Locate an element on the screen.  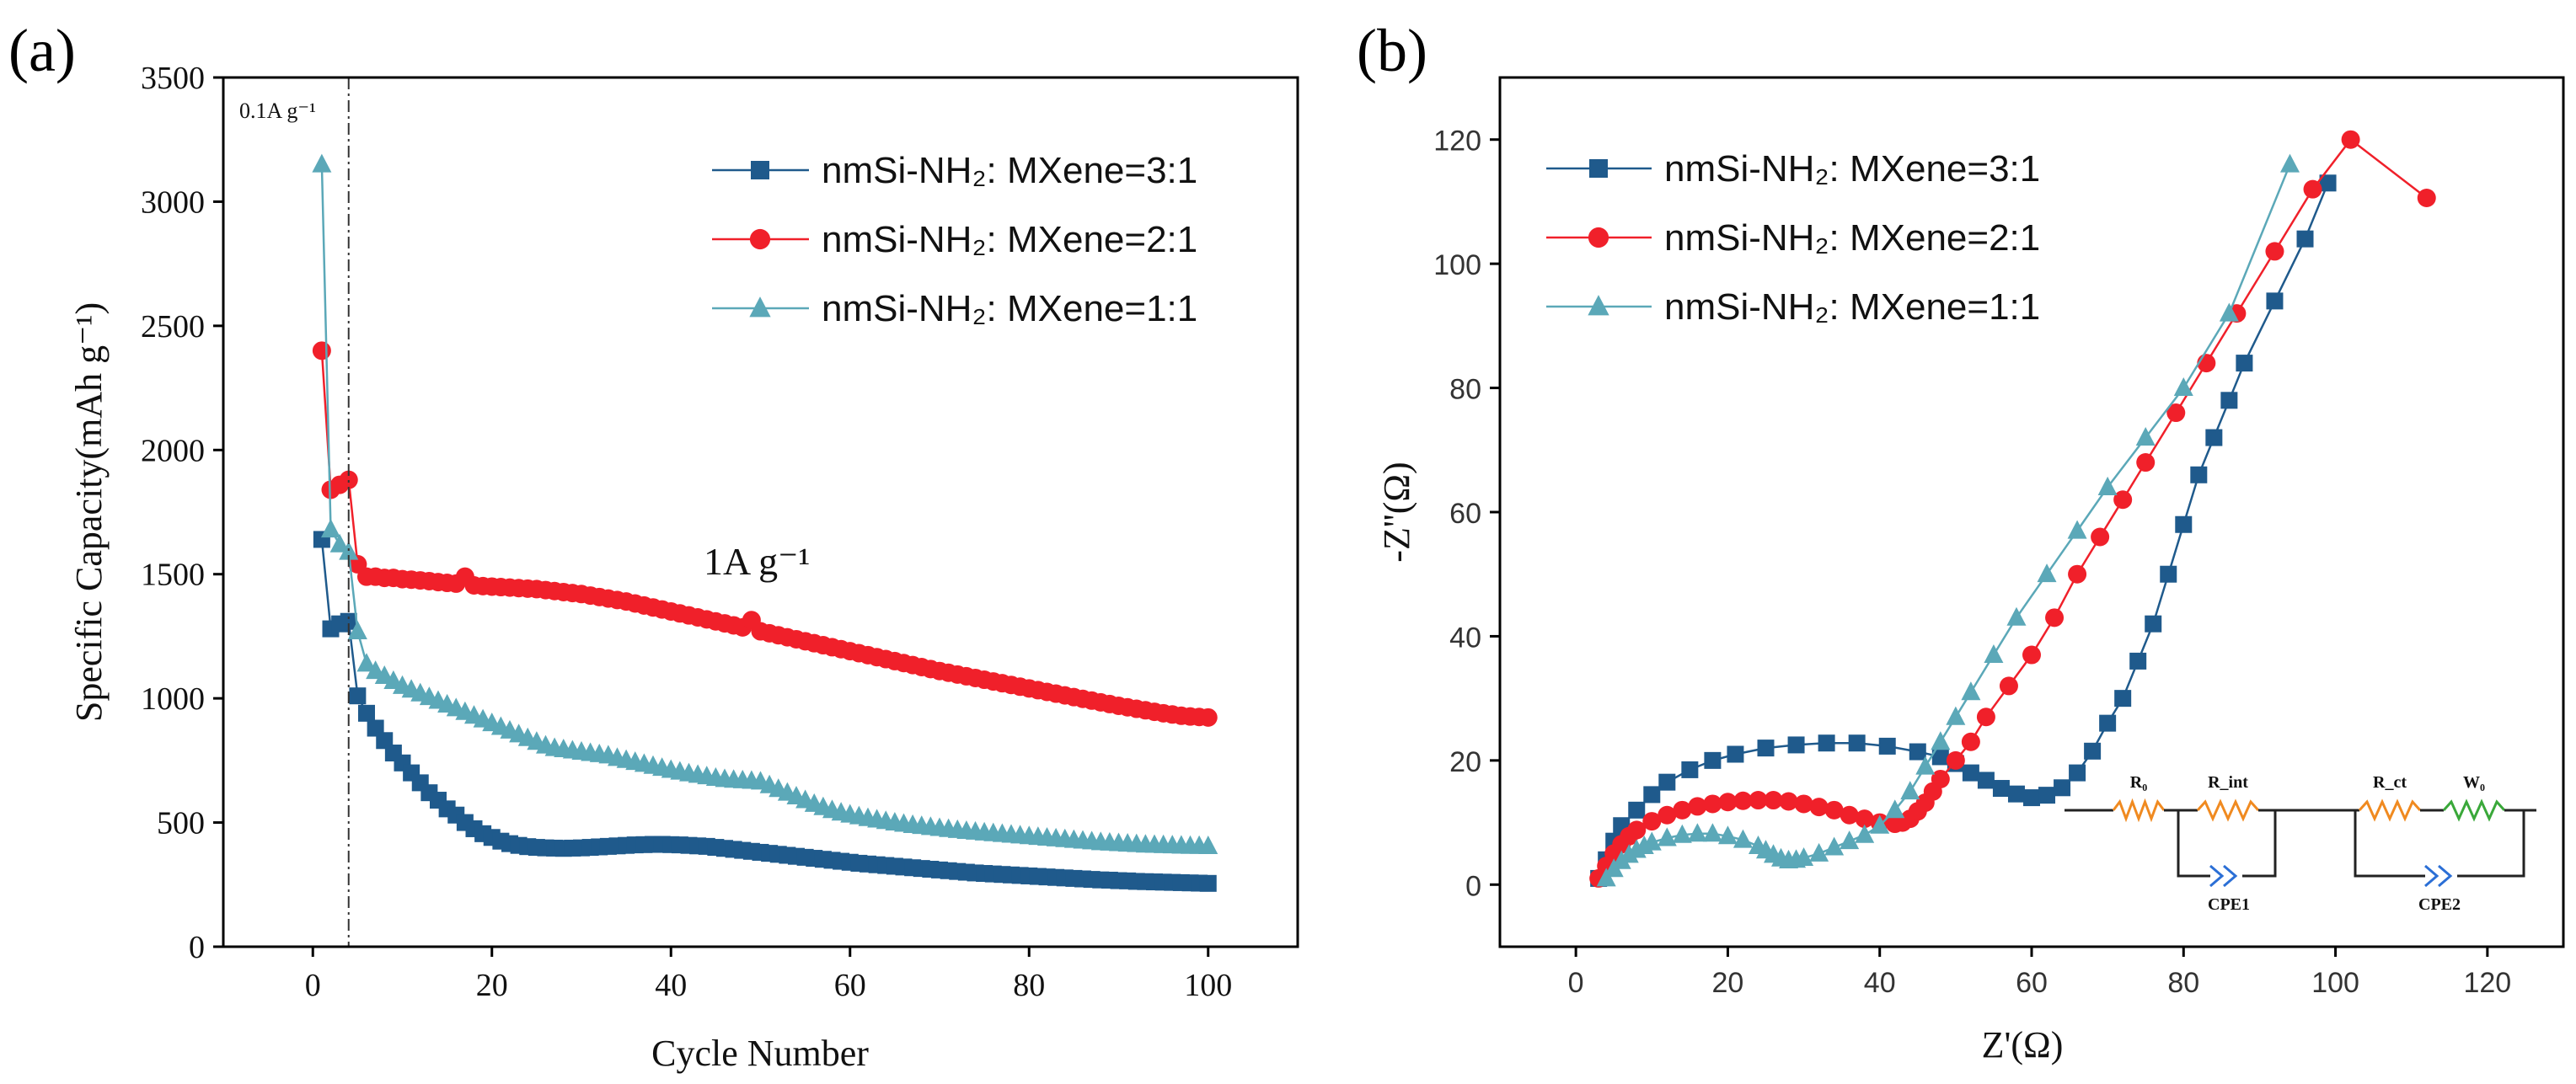
y-tick-label: 80 is located at coordinates (1465, 390).